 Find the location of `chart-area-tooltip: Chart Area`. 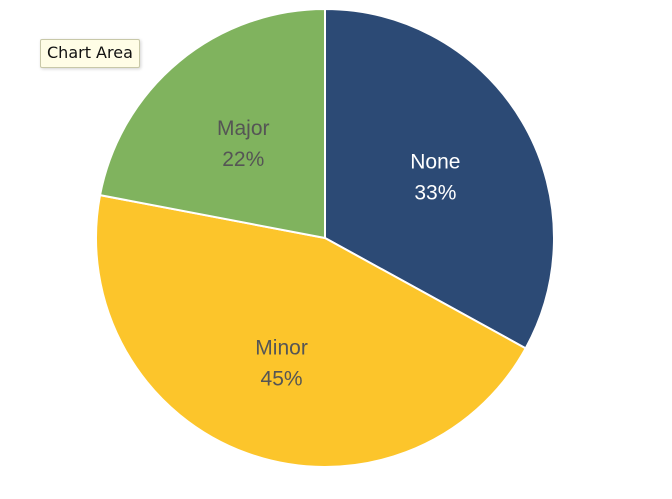

chart-area-tooltip: Chart Area is located at coordinates (90, 53).